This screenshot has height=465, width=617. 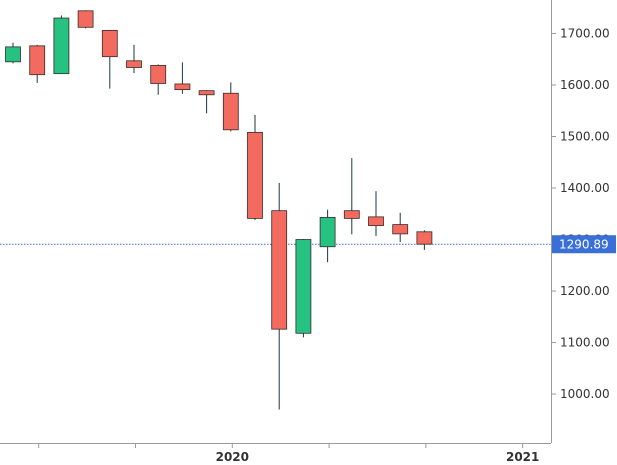 I want to click on x-tick-label: 2020, so click(x=232, y=457).